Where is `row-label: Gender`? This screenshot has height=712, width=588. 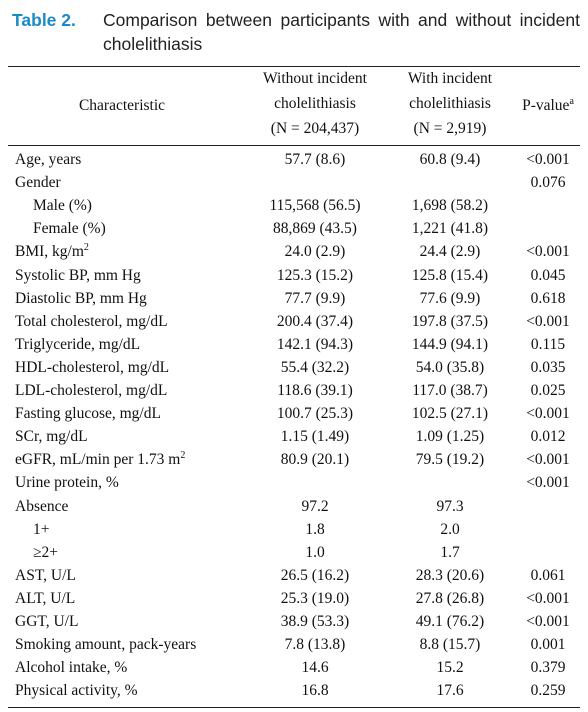
row-label: Gender is located at coordinates (38, 183).